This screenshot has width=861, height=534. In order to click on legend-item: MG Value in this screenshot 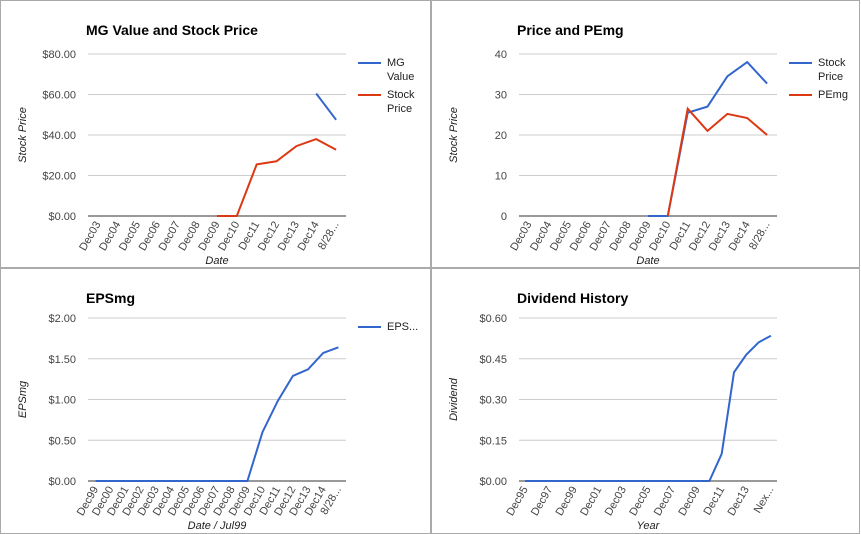, I will do `click(401, 70)`.